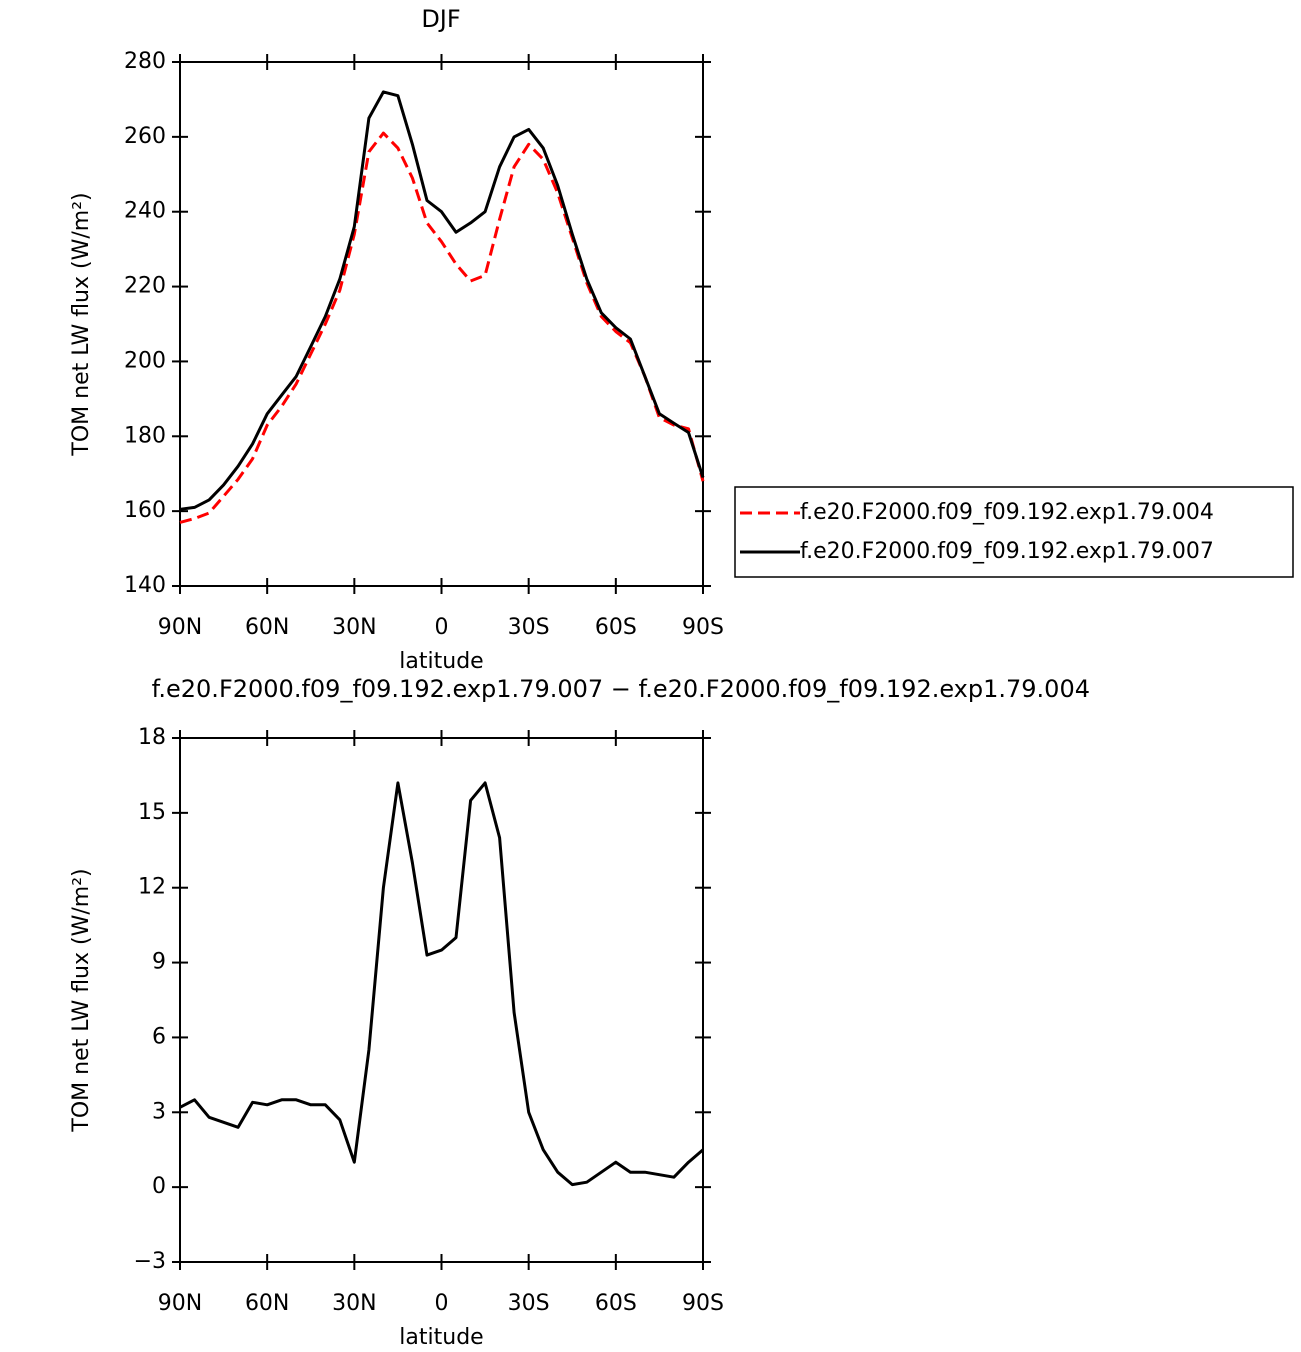  Describe the element at coordinates (152, 812) in the screenshot. I see `y-tick-label: 15` at that location.